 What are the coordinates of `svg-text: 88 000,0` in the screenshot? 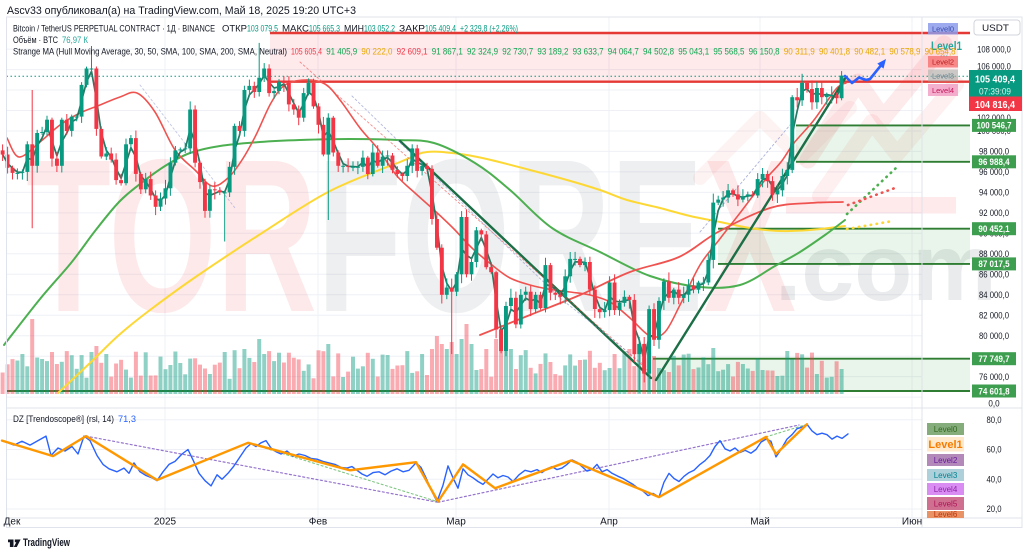 It's located at (994, 254).